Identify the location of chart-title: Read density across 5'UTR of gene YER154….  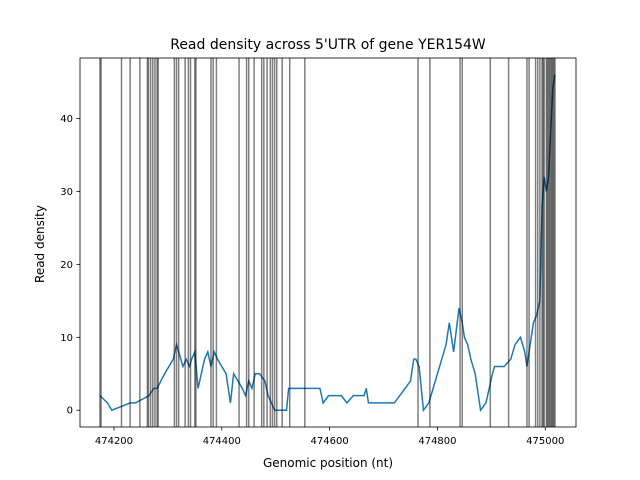
(328, 45).